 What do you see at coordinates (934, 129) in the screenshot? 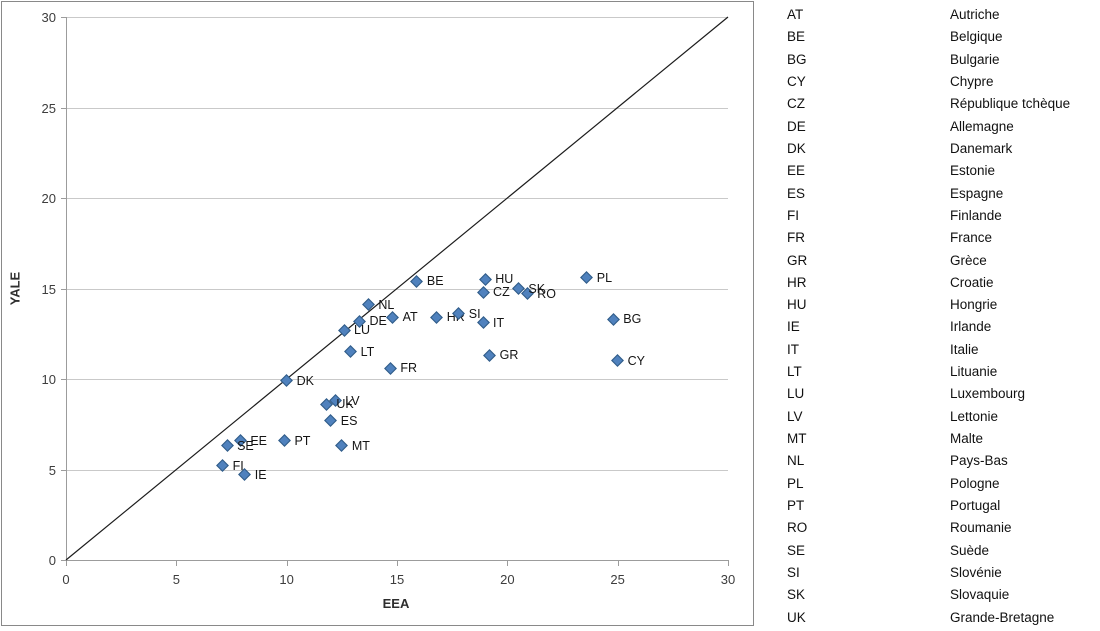
I see `legend-row-DE: DE Allemagne` at bounding box center [934, 129].